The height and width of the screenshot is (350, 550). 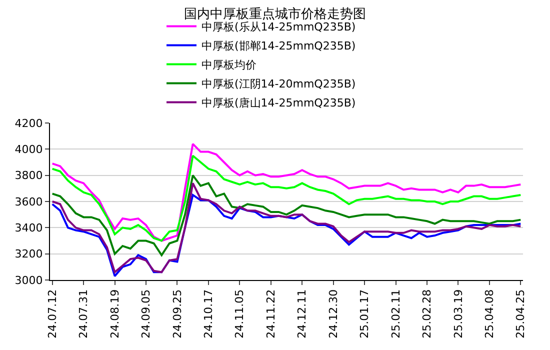 What do you see at coordinates (28, 201) in the screenshot?
I see `y-tick-label: 3600` at bounding box center [28, 201].